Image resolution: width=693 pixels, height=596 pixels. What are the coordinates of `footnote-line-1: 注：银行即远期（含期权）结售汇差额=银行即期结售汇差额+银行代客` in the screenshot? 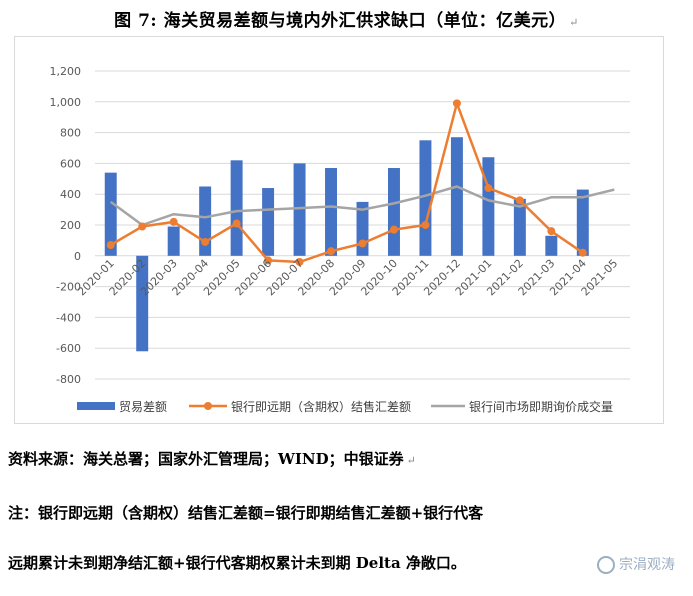 It's located at (246, 513).